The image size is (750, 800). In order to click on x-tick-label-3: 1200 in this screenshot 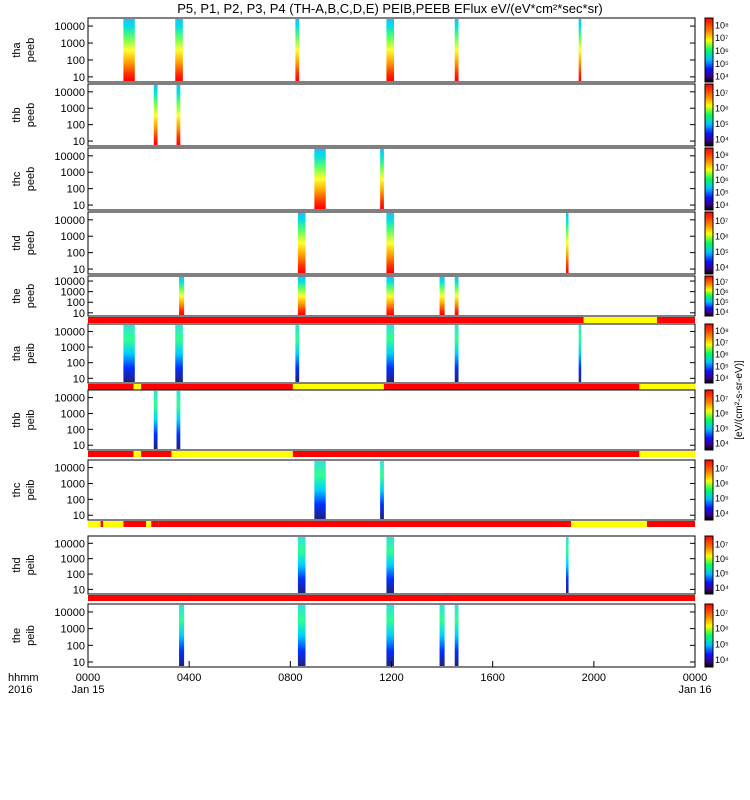, I will do `click(391, 678)`.